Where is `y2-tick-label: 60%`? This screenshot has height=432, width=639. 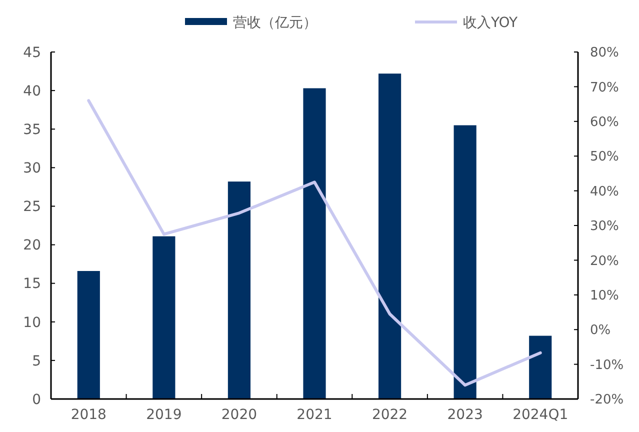 y2-tick-label: 60% is located at coordinates (604, 122).